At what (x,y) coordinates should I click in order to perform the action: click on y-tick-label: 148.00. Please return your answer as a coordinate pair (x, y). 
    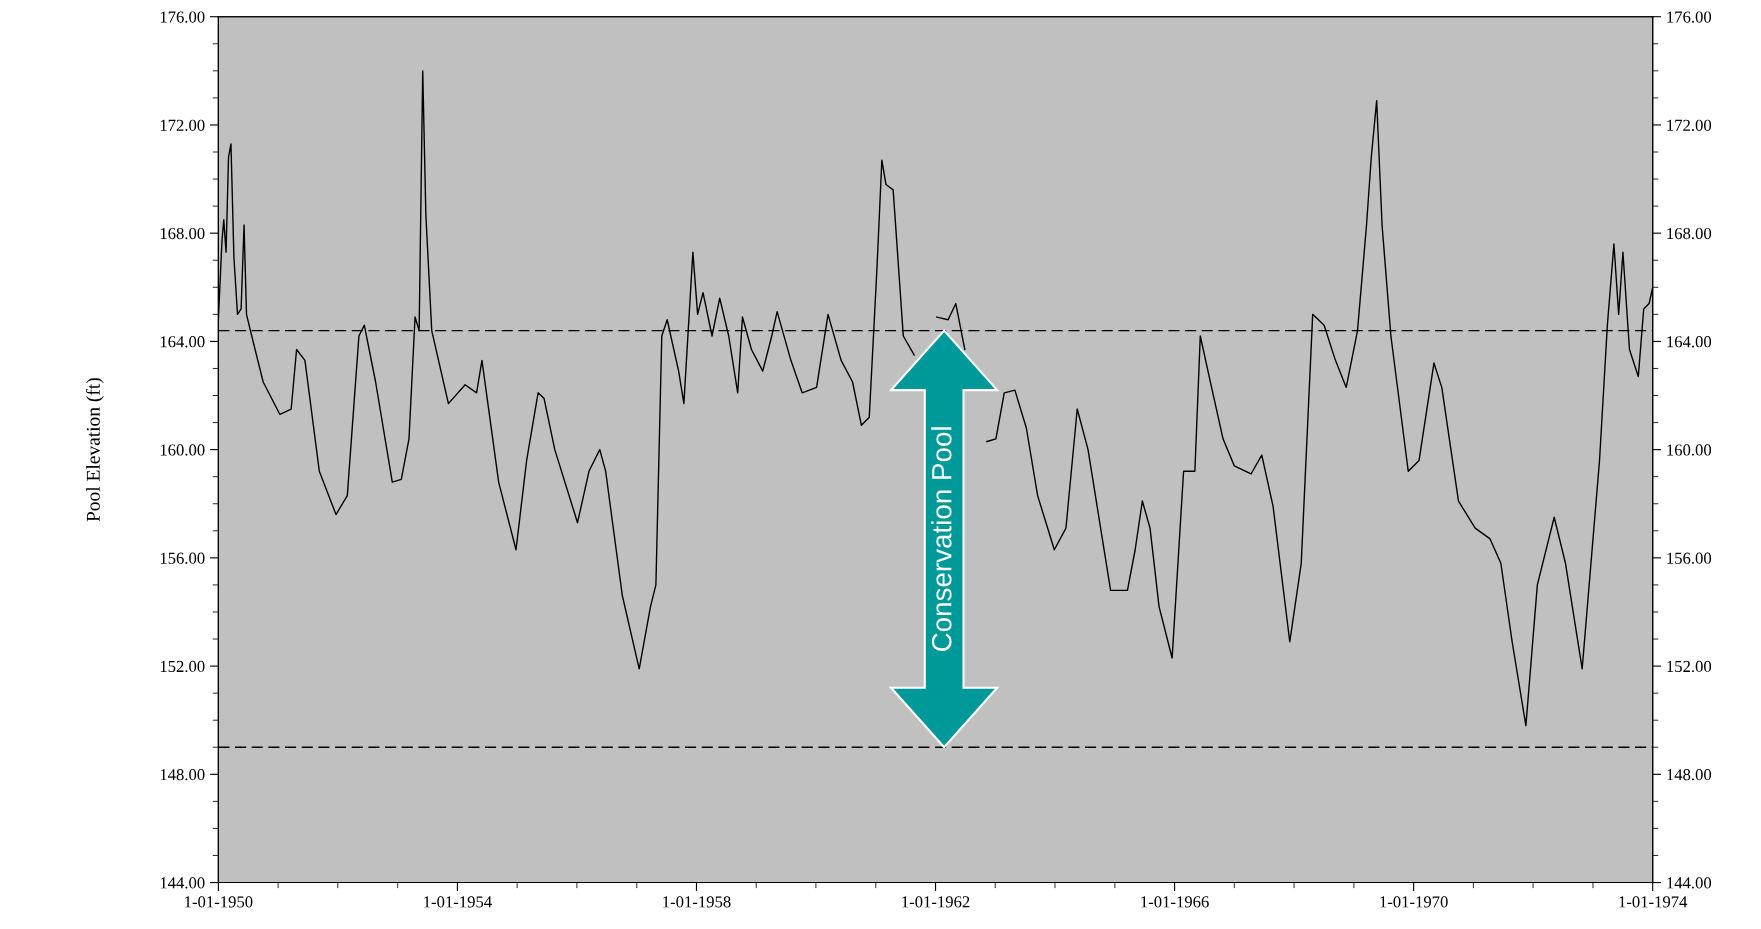
    Looking at the image, I should click on (182, 775).